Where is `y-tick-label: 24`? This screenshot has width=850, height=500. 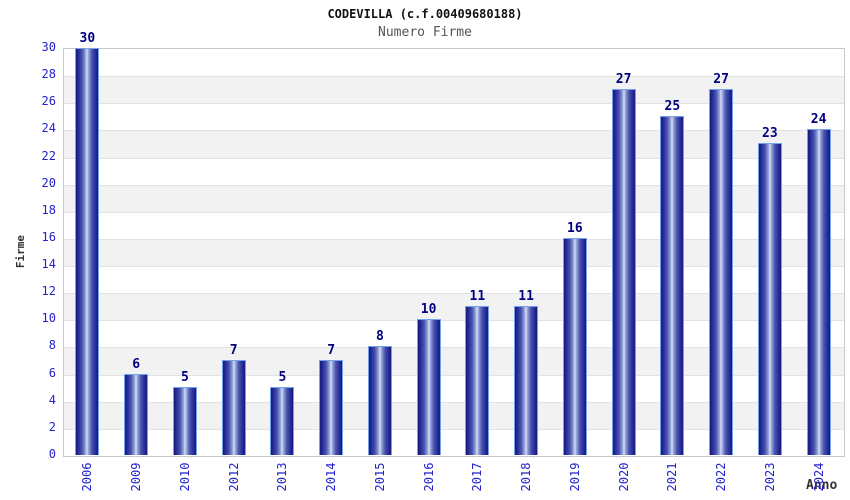
y-tick-label: 24 is located at coordinates (48, 128).